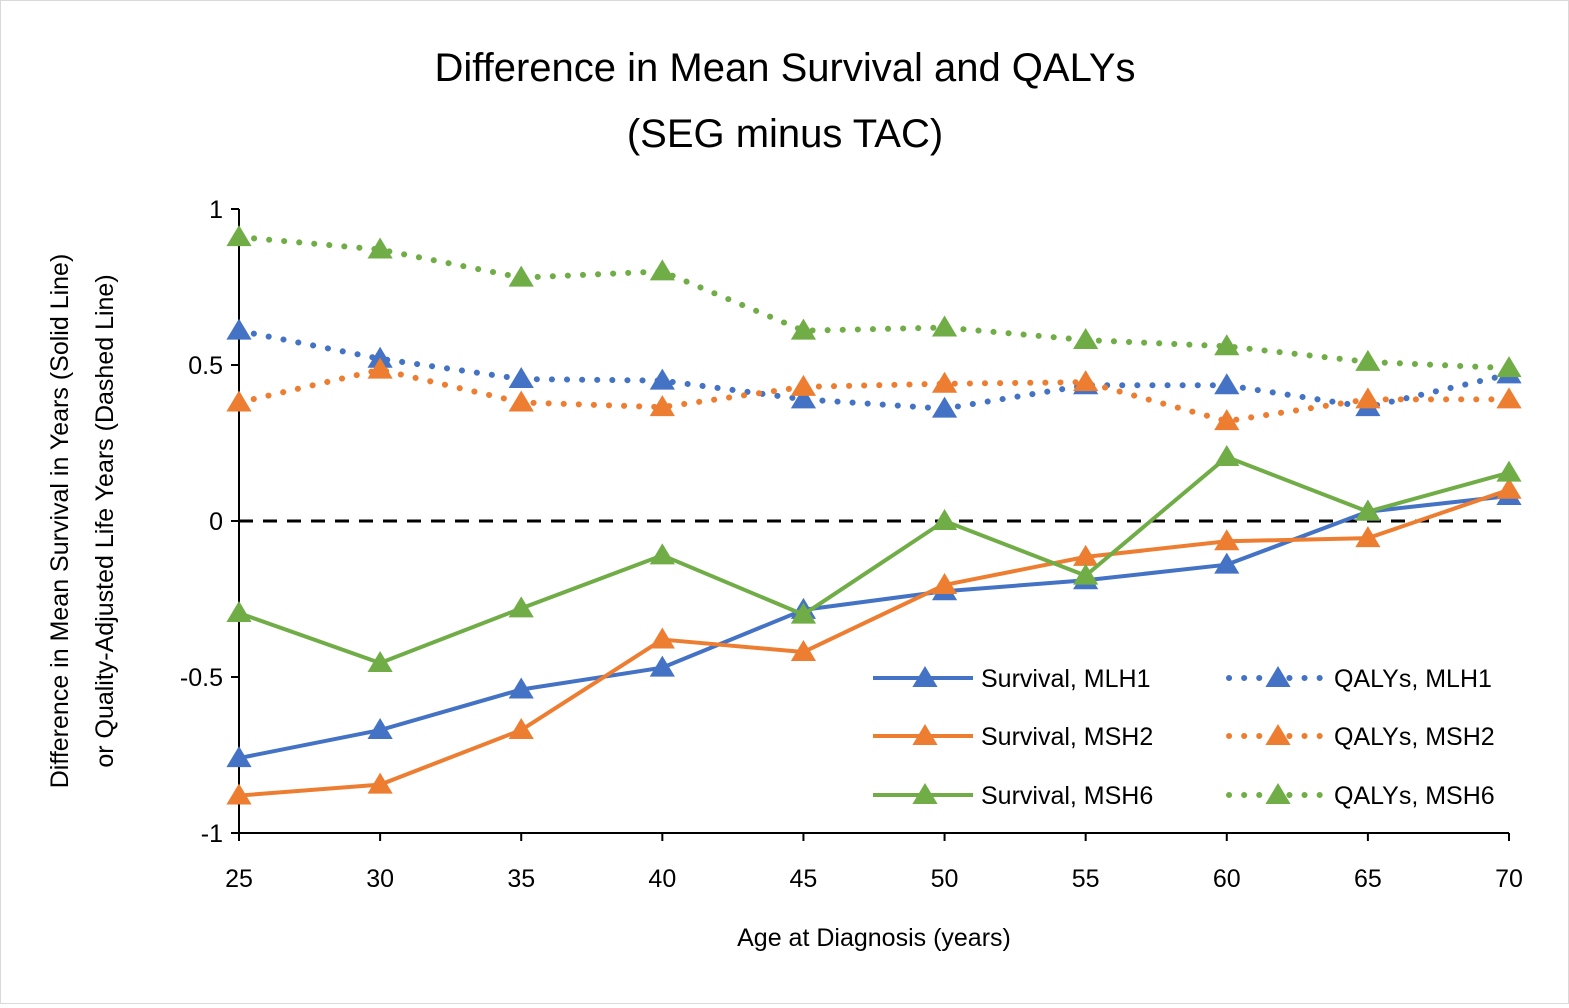  What do you see at coordinates (1086, 879) in the screenshot?
I see `x-tick-label: 55` at bounding box center [1086, 879].